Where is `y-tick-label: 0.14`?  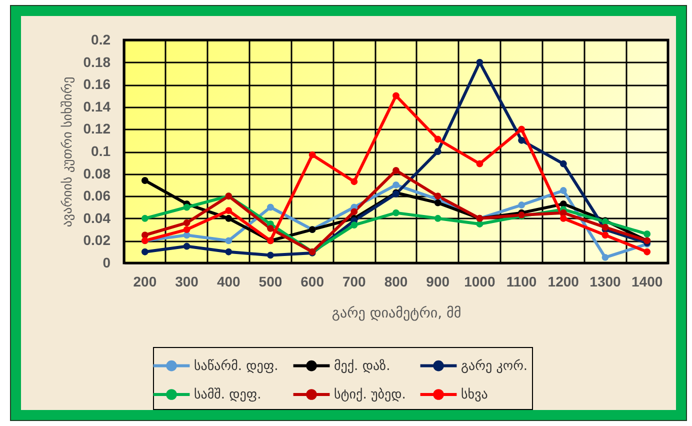 y-tick-label: 0.14 is located at coordinates (97, 106).